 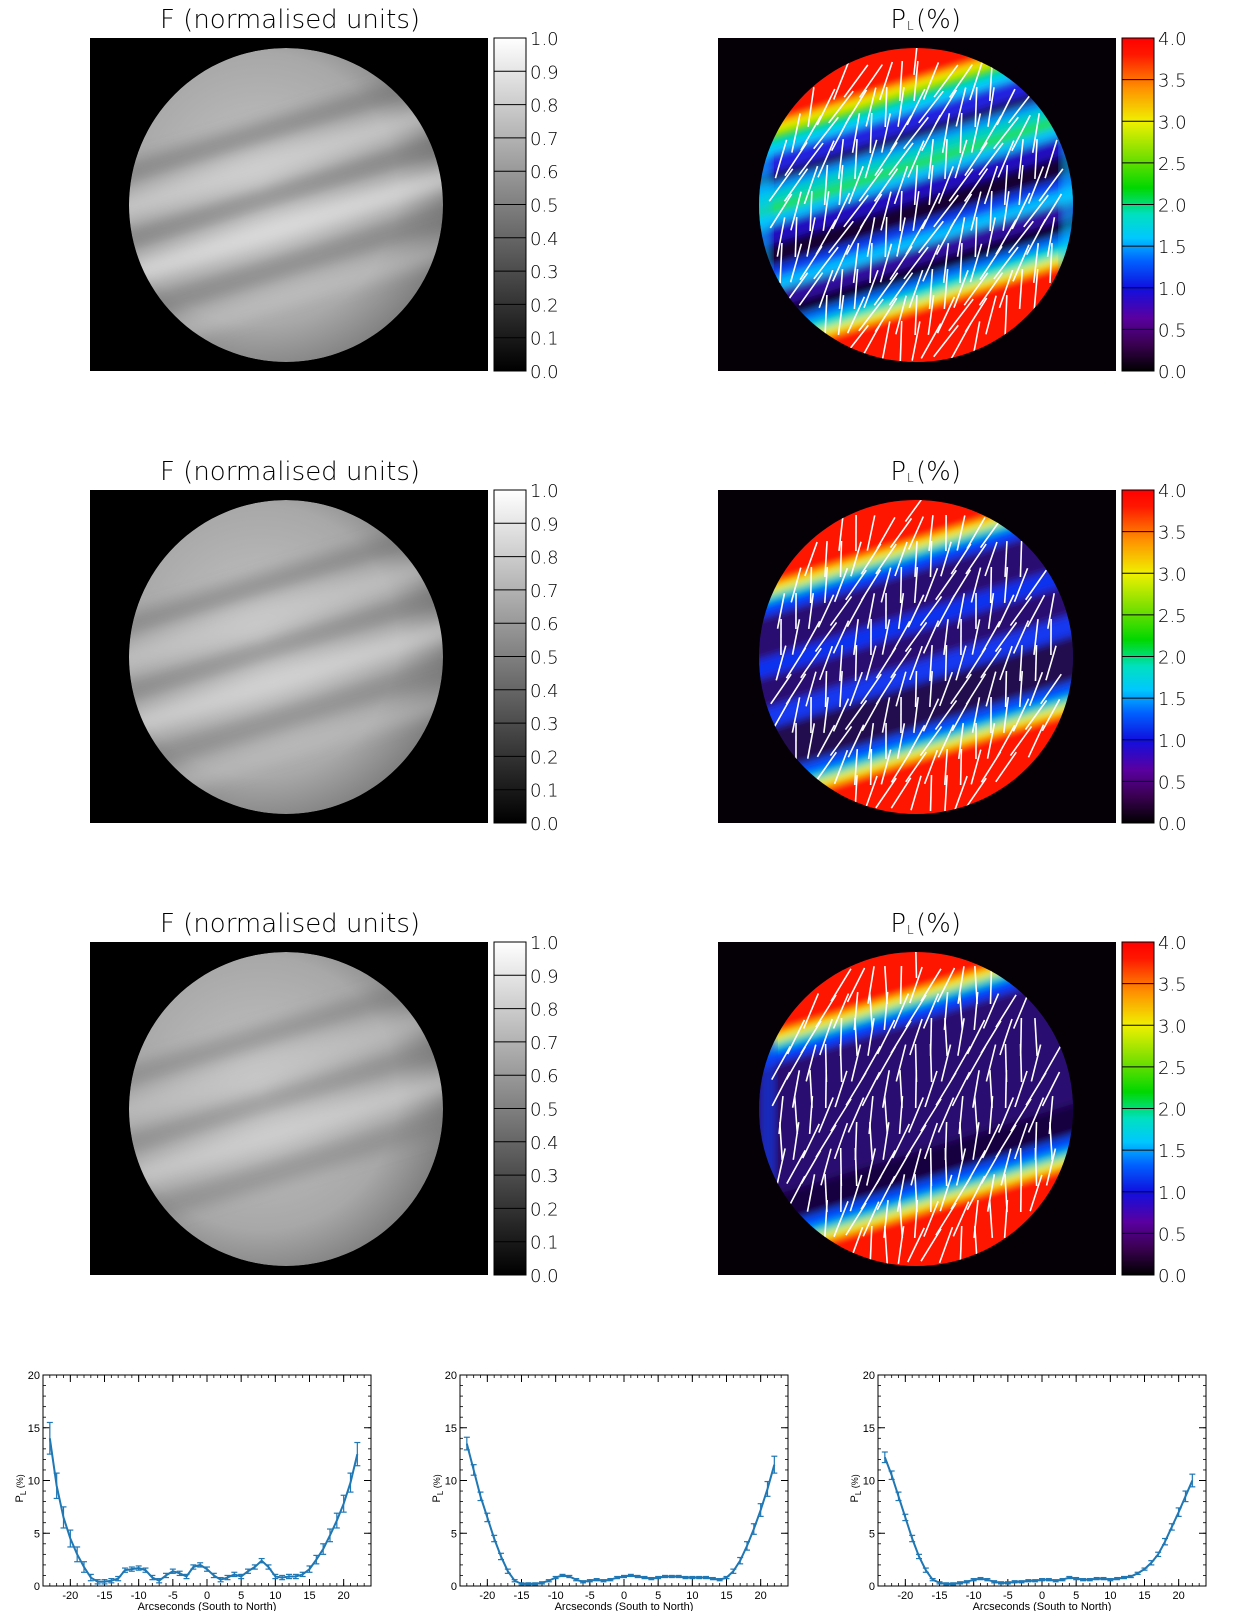 What do you see at coordinates (290, 924) in the screenshot?
I see `flux-title: F (normalised units)` at bounding box center [290, 924].